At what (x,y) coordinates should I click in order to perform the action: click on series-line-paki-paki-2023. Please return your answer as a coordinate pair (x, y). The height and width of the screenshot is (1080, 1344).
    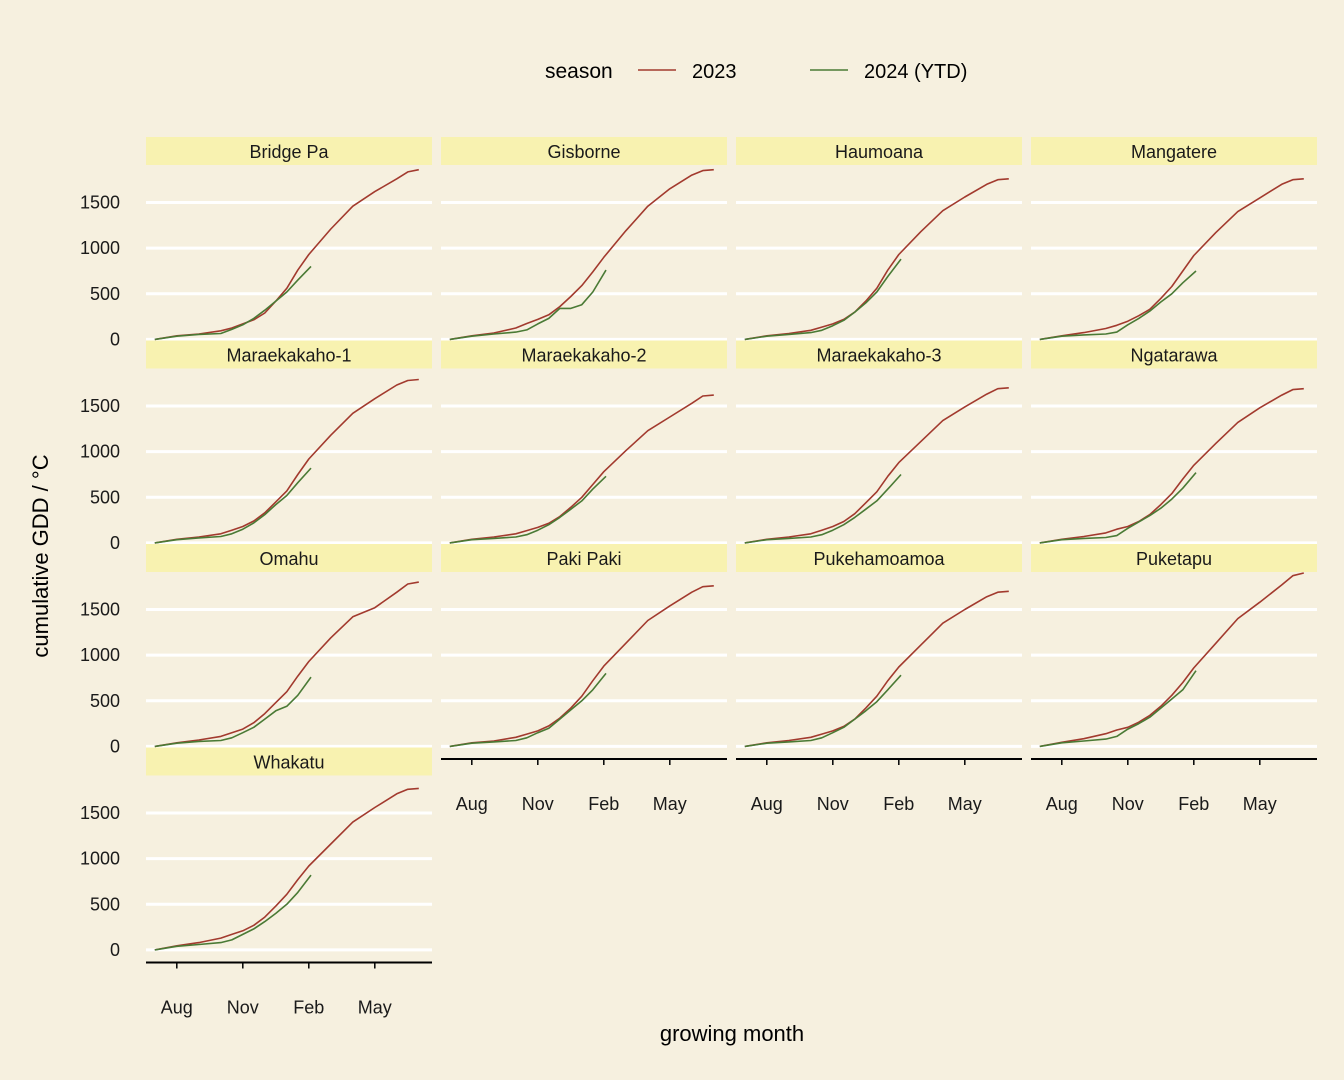
    Looking at the image, I should click on (581, 666).